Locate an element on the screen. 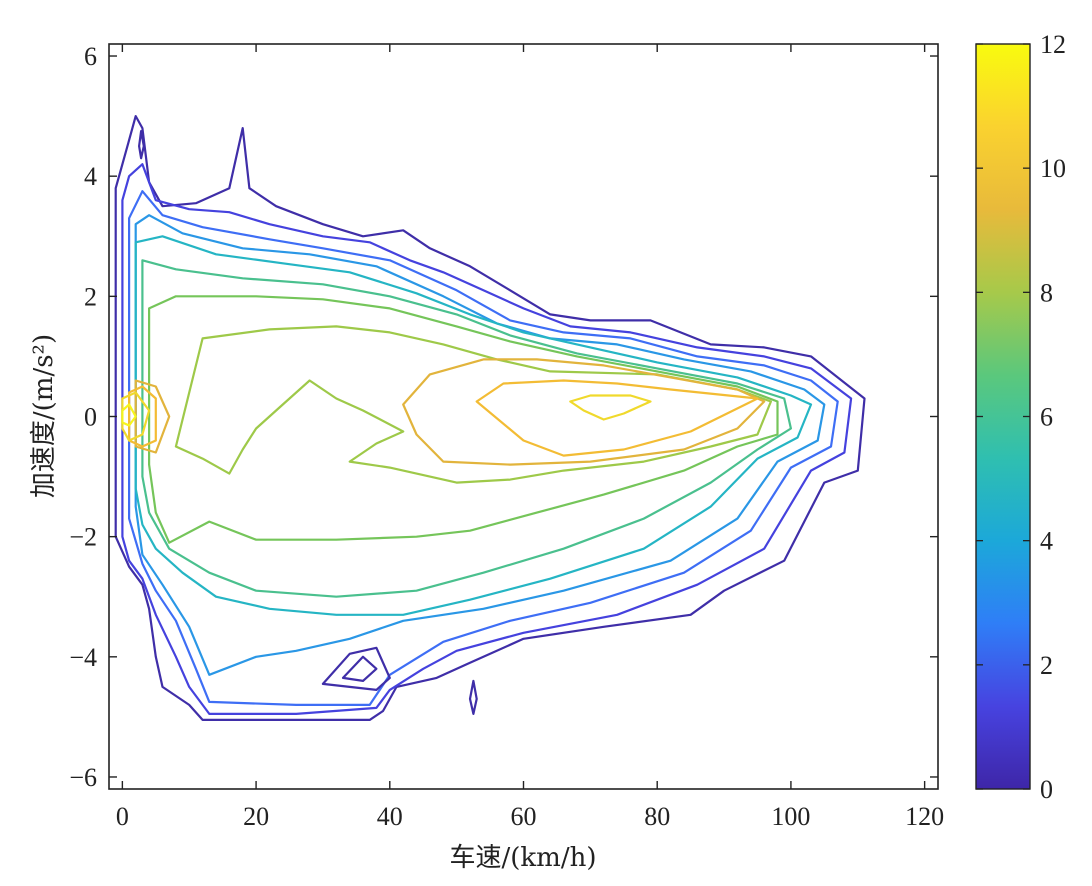  colorbar-tick-label: 0 is located at coordinates (1046, 789).